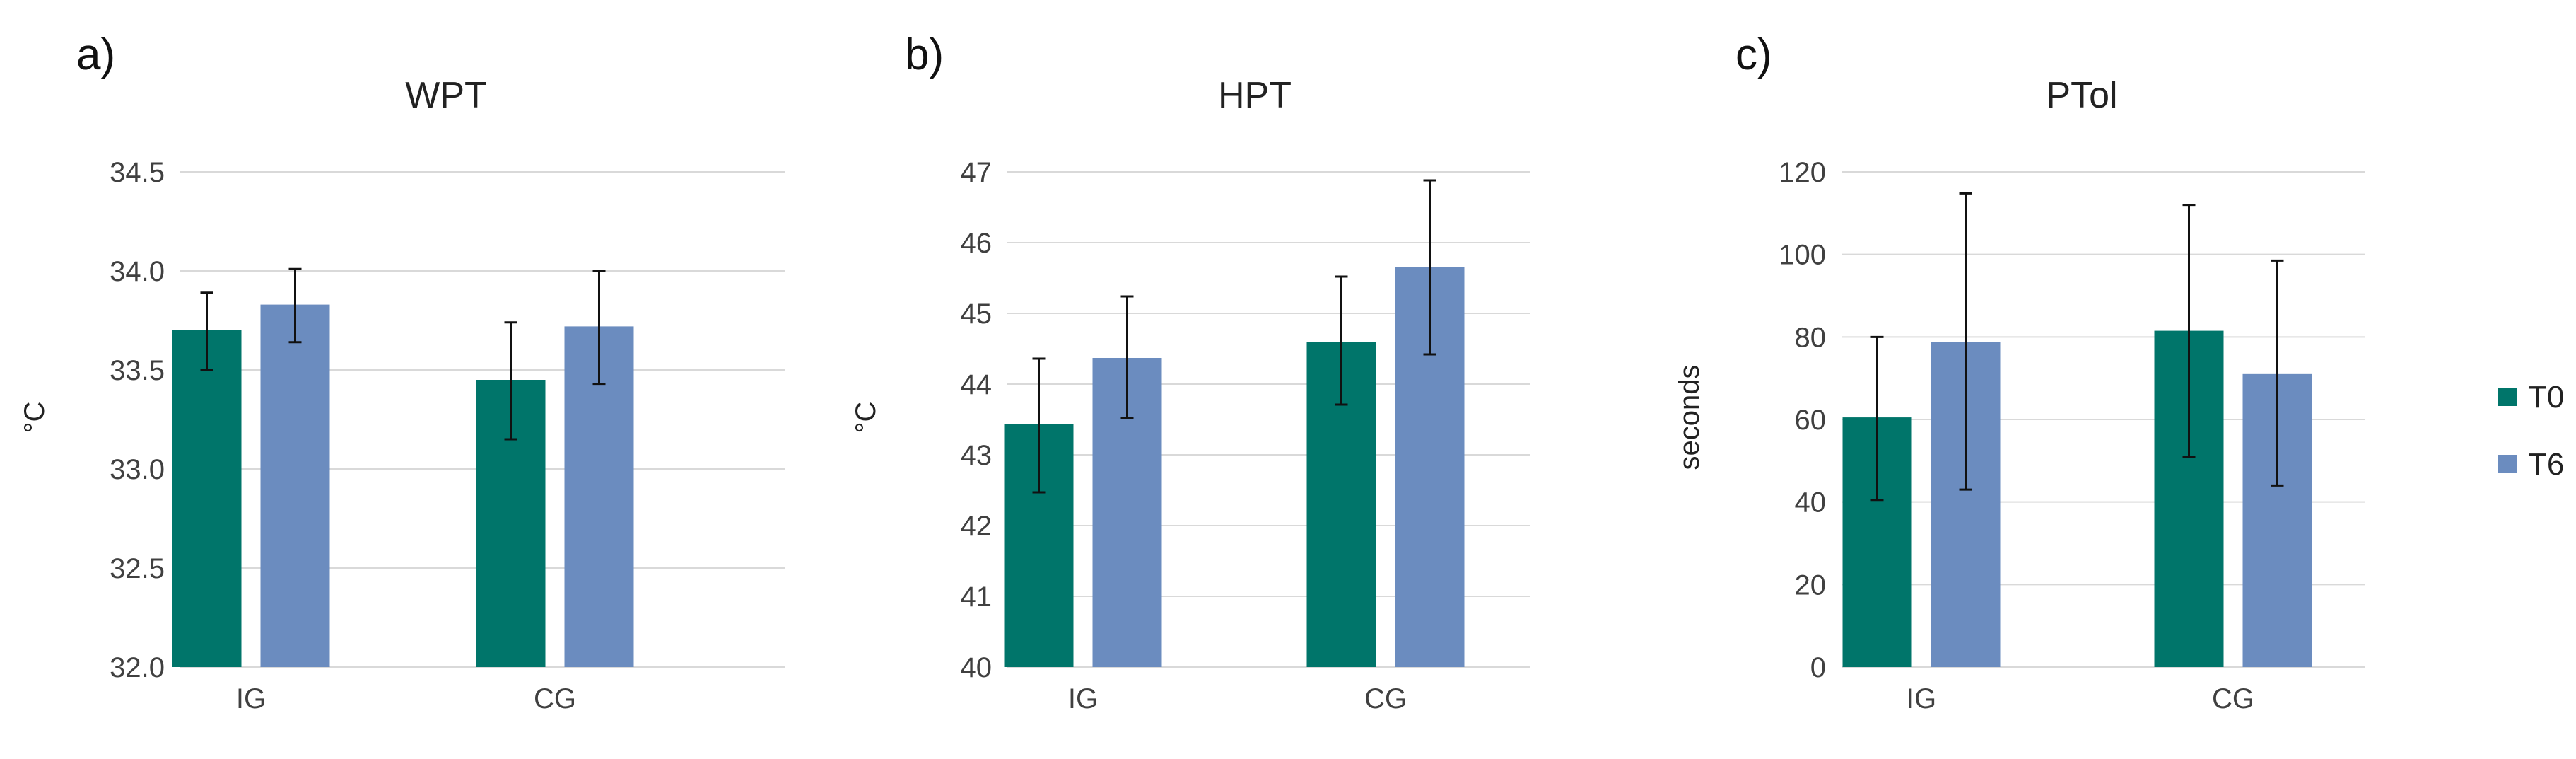 This screenshot has width=2576, height=759. What do you see at coordinates (138, 370) in the screenshot?
I see `y-tick-label: 33.5` at bounding box center [138, 370].